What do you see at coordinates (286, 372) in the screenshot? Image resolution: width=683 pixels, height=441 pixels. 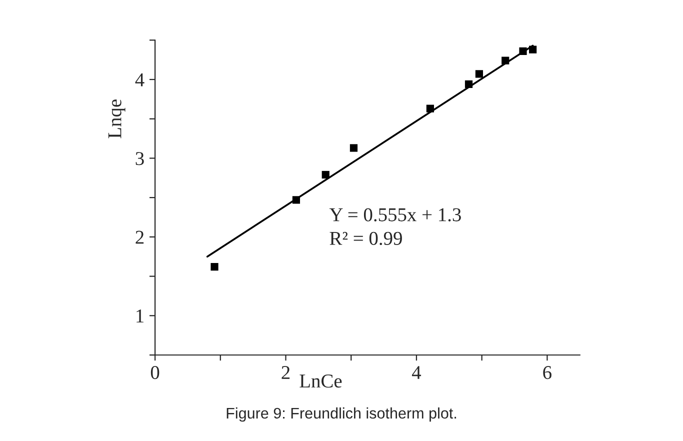 I see `x-tick-label: 2` at bounding box center [286, 372].